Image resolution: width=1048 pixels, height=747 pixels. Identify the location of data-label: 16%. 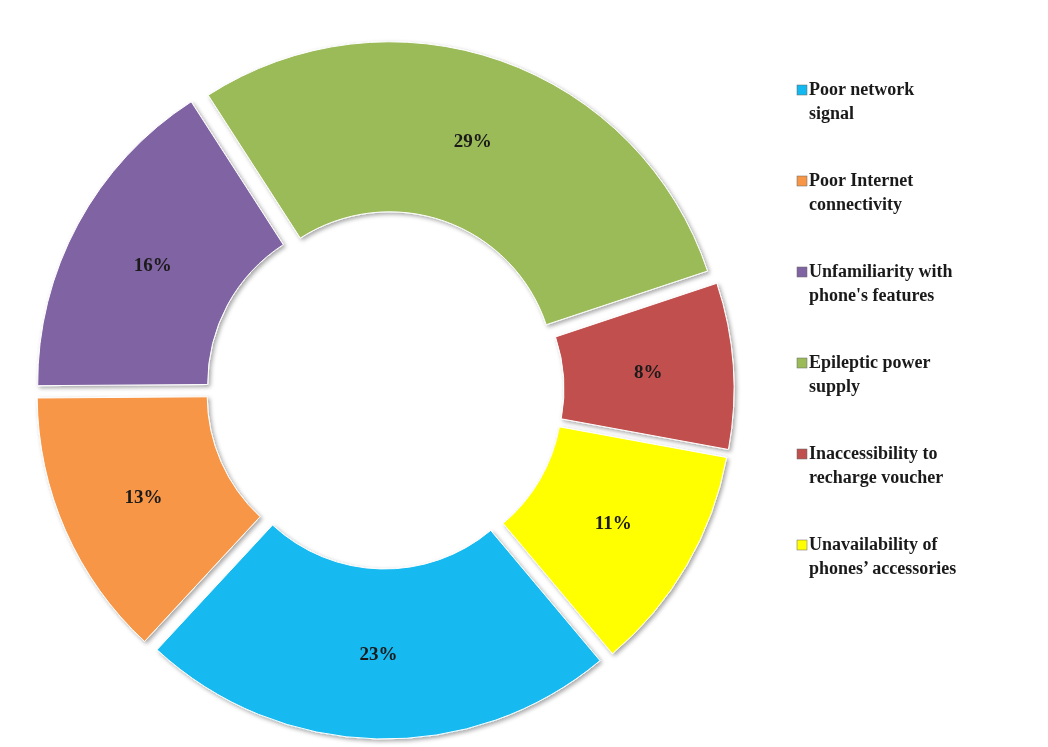
(152, 264).